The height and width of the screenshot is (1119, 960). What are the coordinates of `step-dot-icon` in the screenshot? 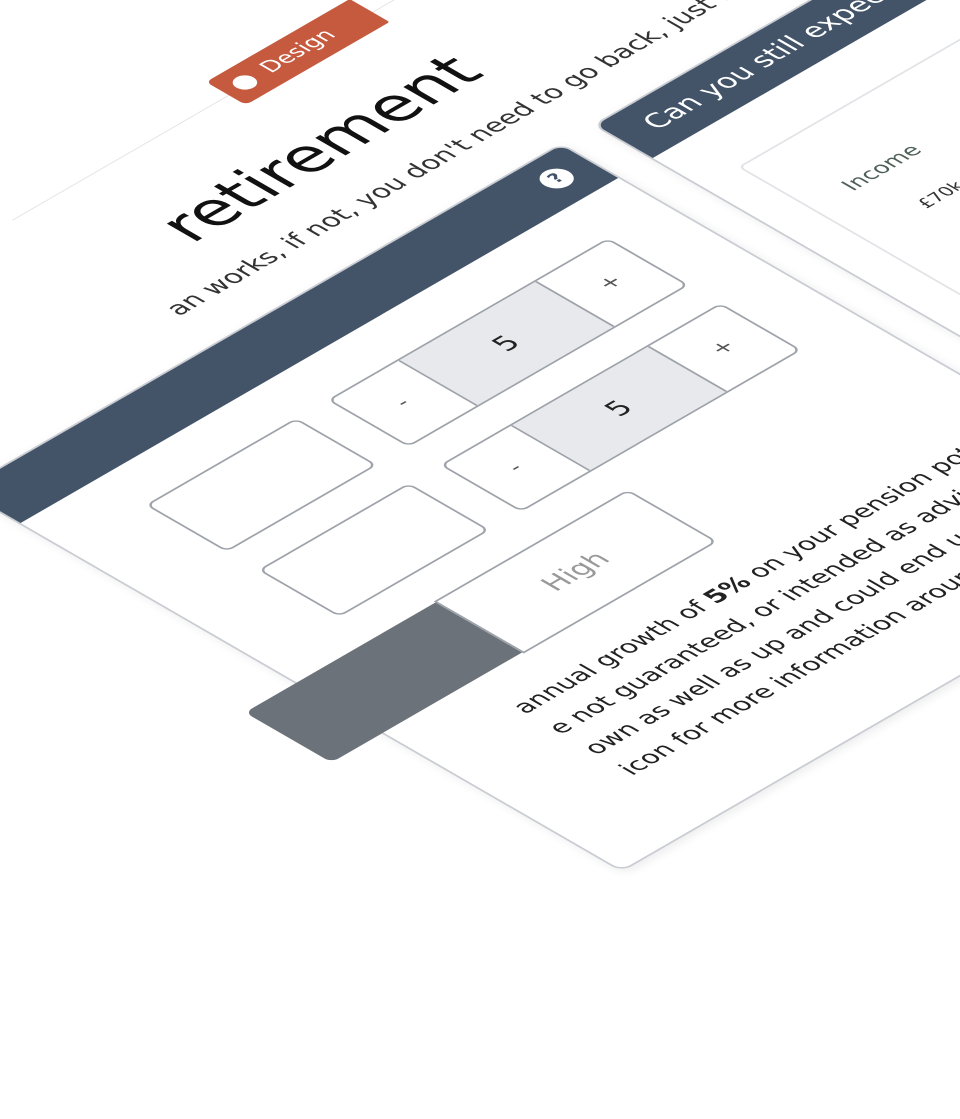 It's located at (245, 82).